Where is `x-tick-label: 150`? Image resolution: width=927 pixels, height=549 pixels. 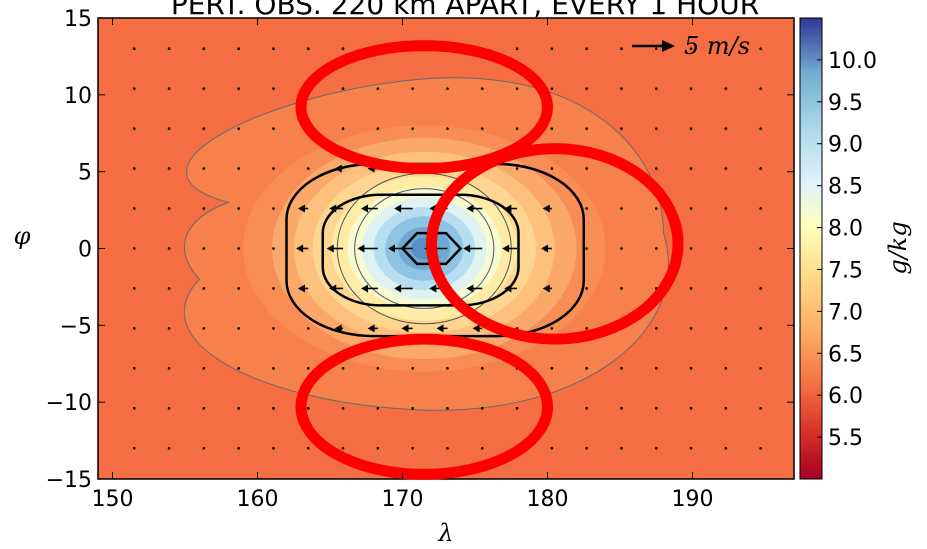
x-tick-label: 150 is located at coordinates (113, 499).